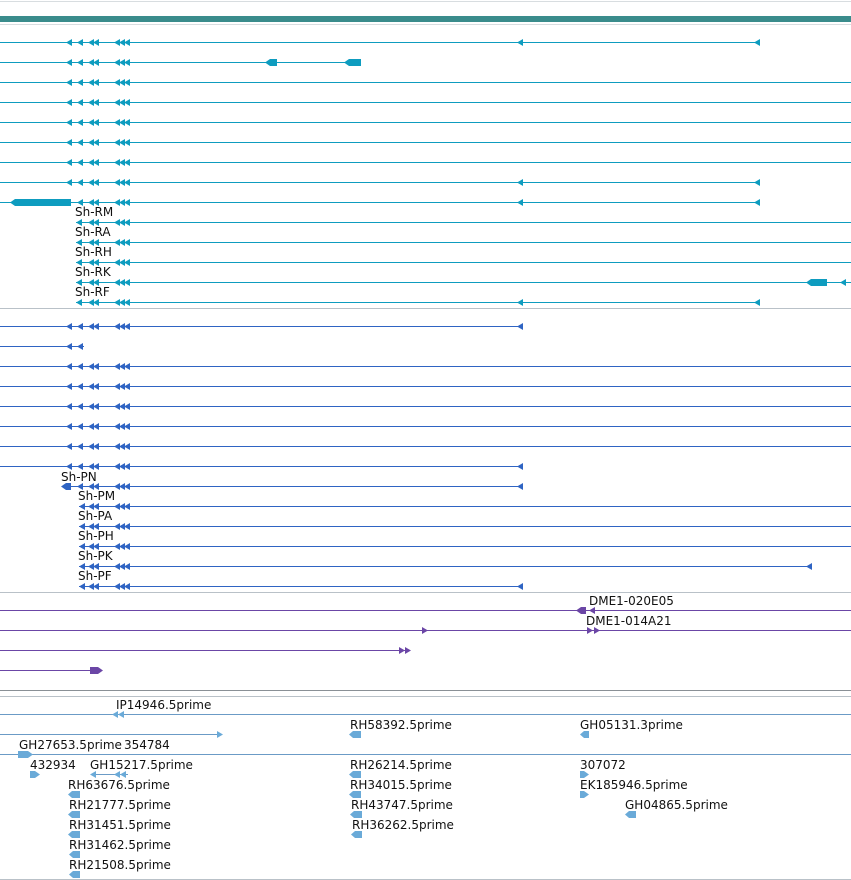 Image resolution: width=851 pixels, height=880 pixels. I want to click on est-feature: RH31451.5prime, so click(119, 828).